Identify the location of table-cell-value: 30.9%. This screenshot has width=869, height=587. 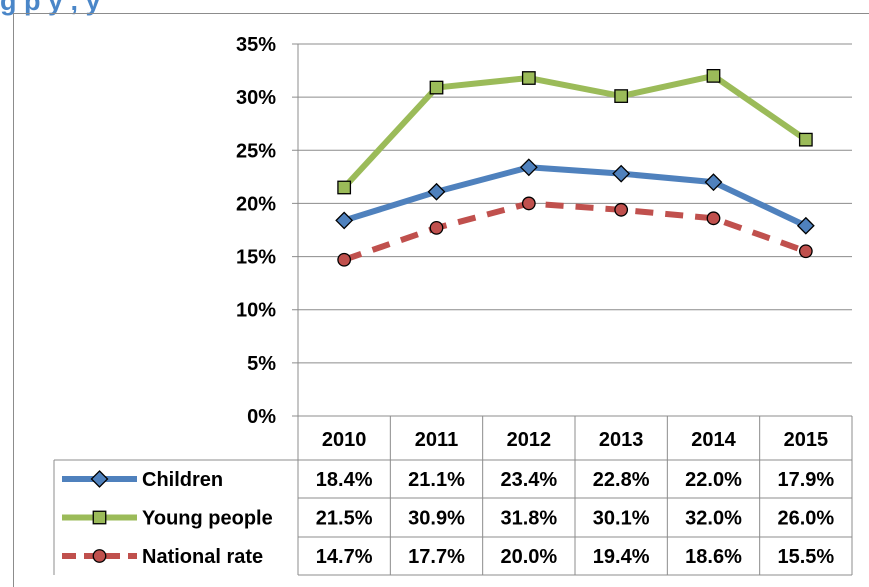
(436, 519).